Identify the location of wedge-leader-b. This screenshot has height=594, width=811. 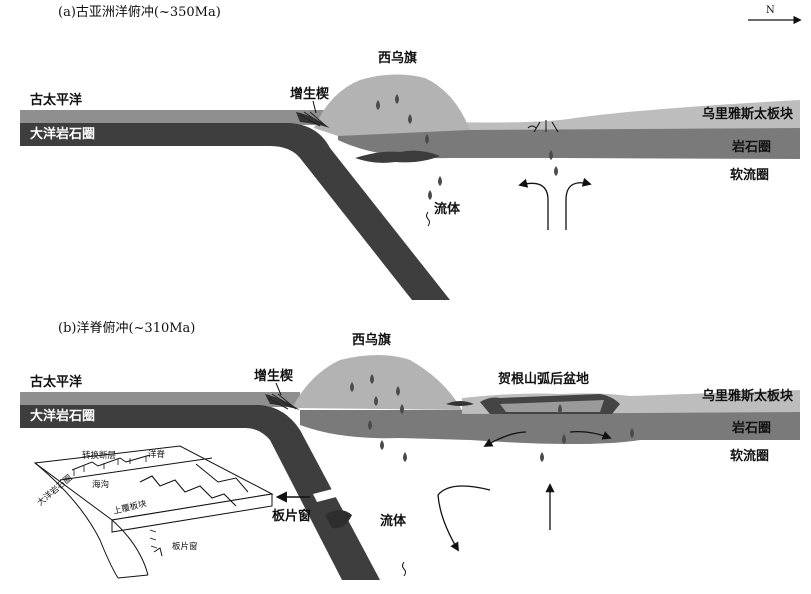
(278, 389).